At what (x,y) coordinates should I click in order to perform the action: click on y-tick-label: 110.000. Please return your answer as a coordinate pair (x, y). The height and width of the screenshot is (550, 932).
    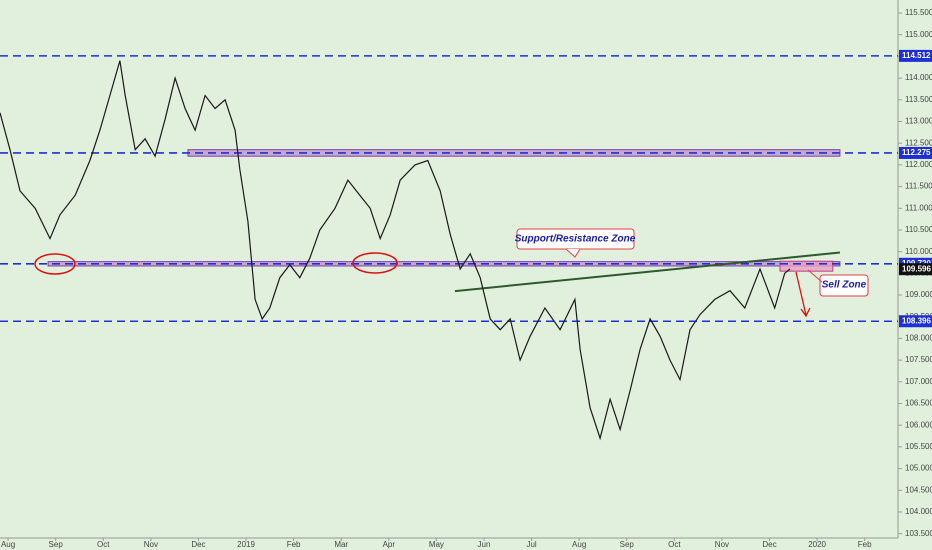
    Looking at the image, I should click on (918, 251).